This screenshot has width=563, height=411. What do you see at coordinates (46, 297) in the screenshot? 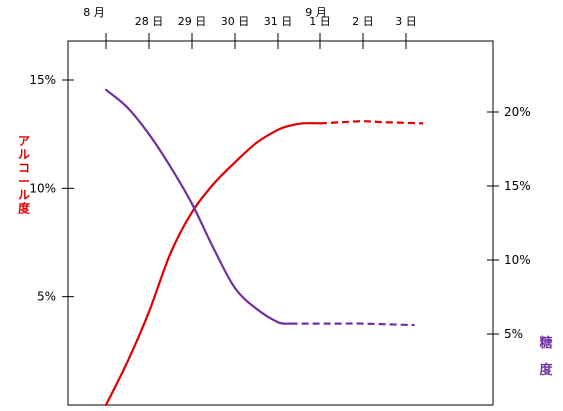
I see `y-left-tick-label-0: 5%` at bounding box center [46, 297].